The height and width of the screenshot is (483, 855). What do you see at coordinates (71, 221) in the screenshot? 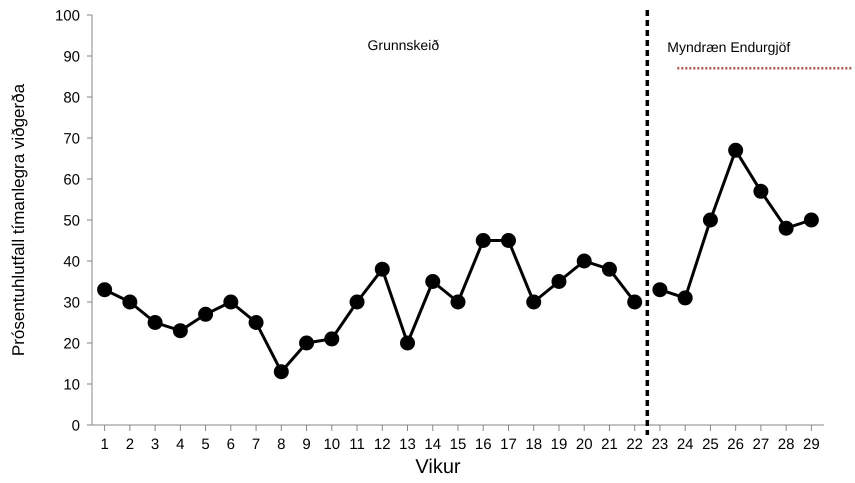
I see `y-tick-label: 50` at bounding box center [71, 221].